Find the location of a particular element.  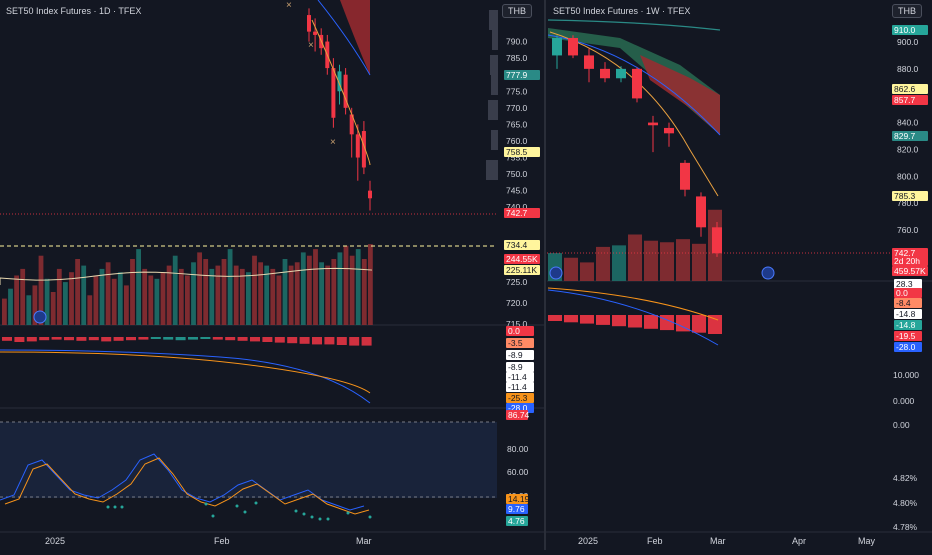

left-price-badge-0-bg is located at coordinates (522, 75).